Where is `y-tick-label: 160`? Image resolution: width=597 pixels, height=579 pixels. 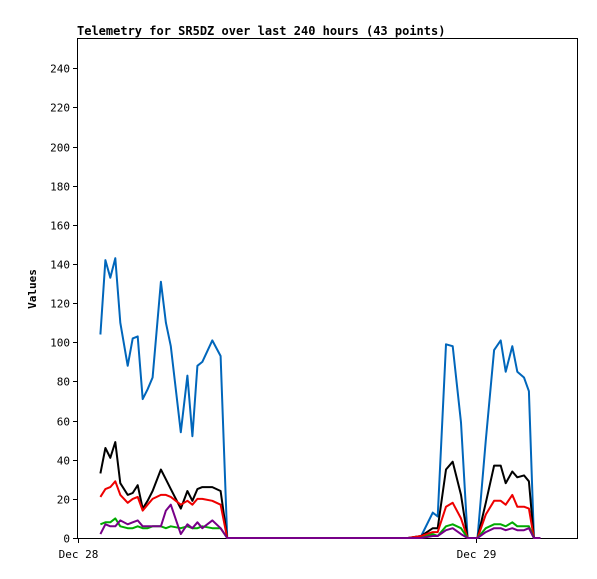 y-tick-label: 160 is located at coordinates (60, 226).